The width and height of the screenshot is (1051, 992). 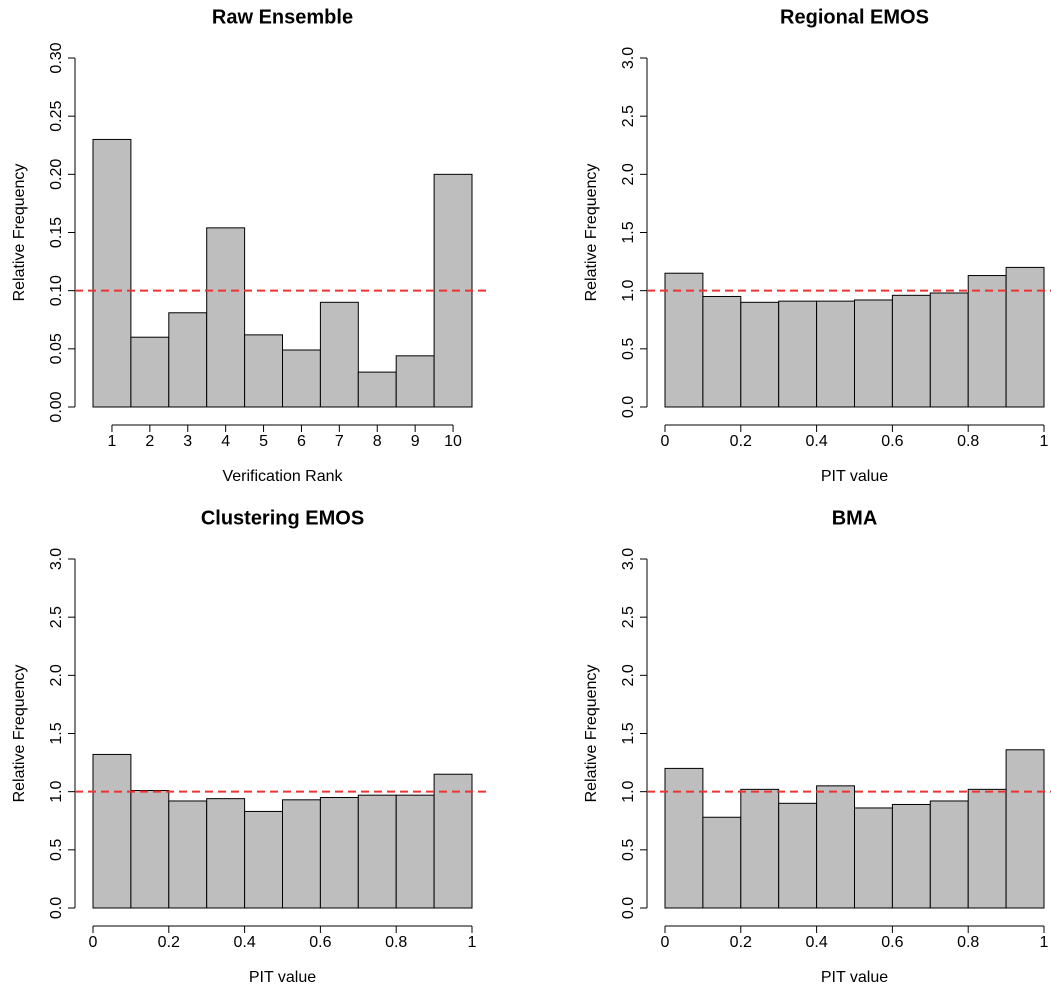 What do you see at coordinates (56, 290) in the screenshot?
I see `y-tick-label: 0.10` at bounding box center [56, 290].